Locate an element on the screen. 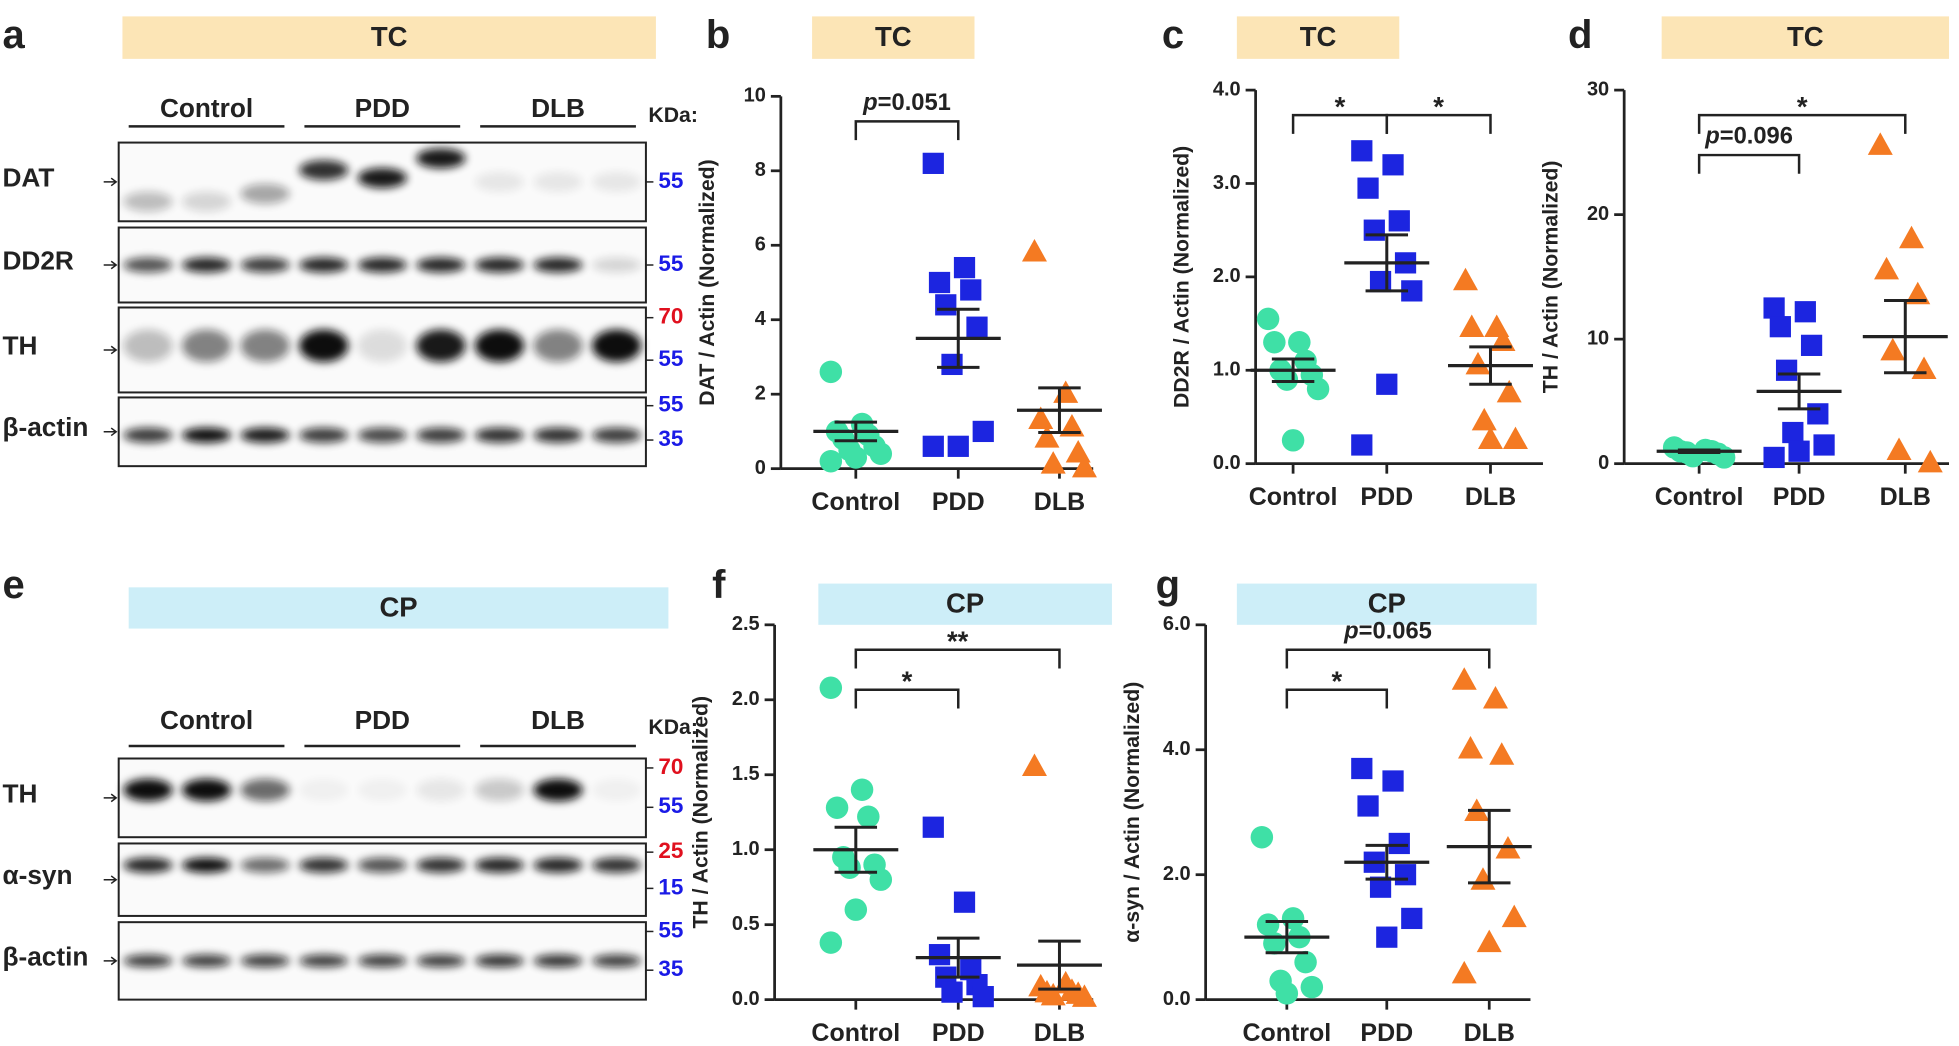  y-tick-label: 3.0 is located at coordinates (1227, 183).